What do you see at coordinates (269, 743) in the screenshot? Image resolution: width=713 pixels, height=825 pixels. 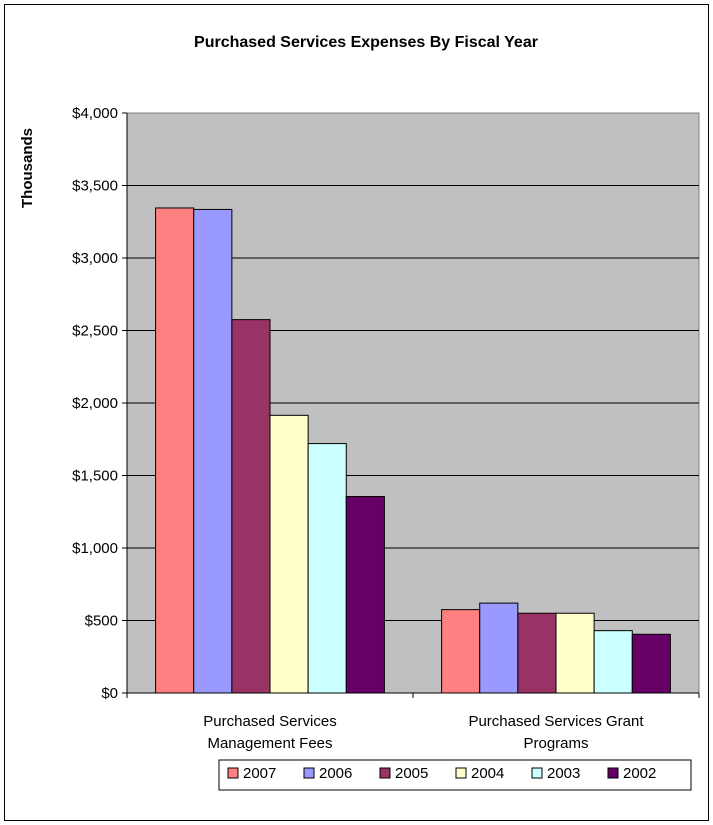 I see `x-tick-label: Management Fees` at bounding box center [269, 743].